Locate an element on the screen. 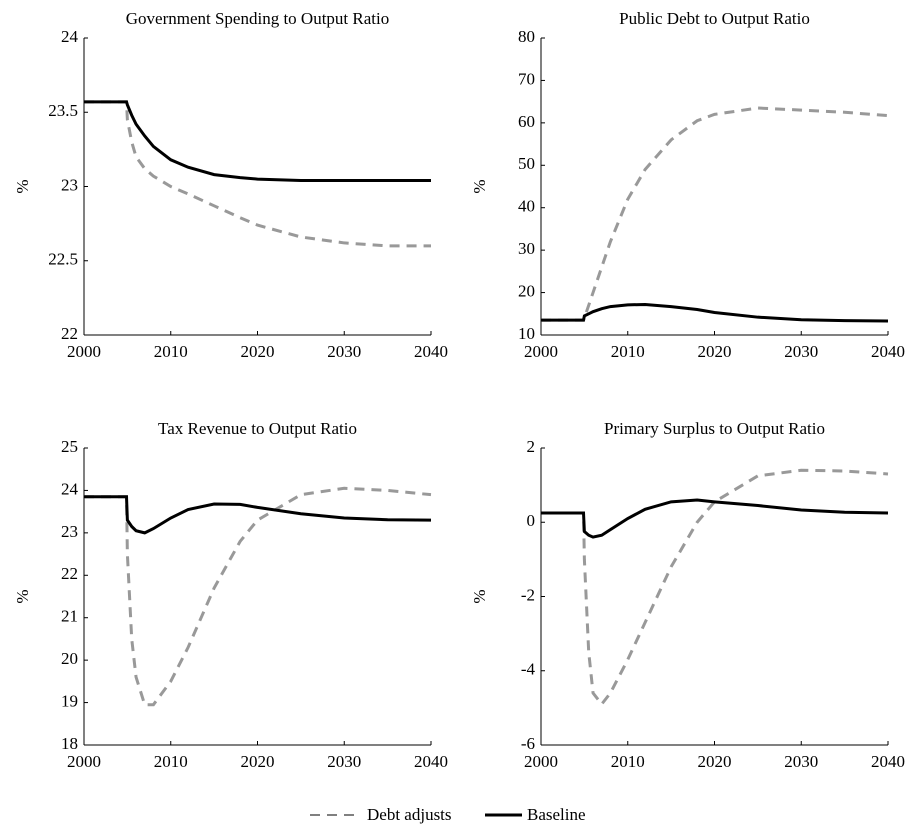 Image resolution: width=910 pixels, height=825 pixels. y-tick-label: 23.5 is located at coordinates (63, 110).